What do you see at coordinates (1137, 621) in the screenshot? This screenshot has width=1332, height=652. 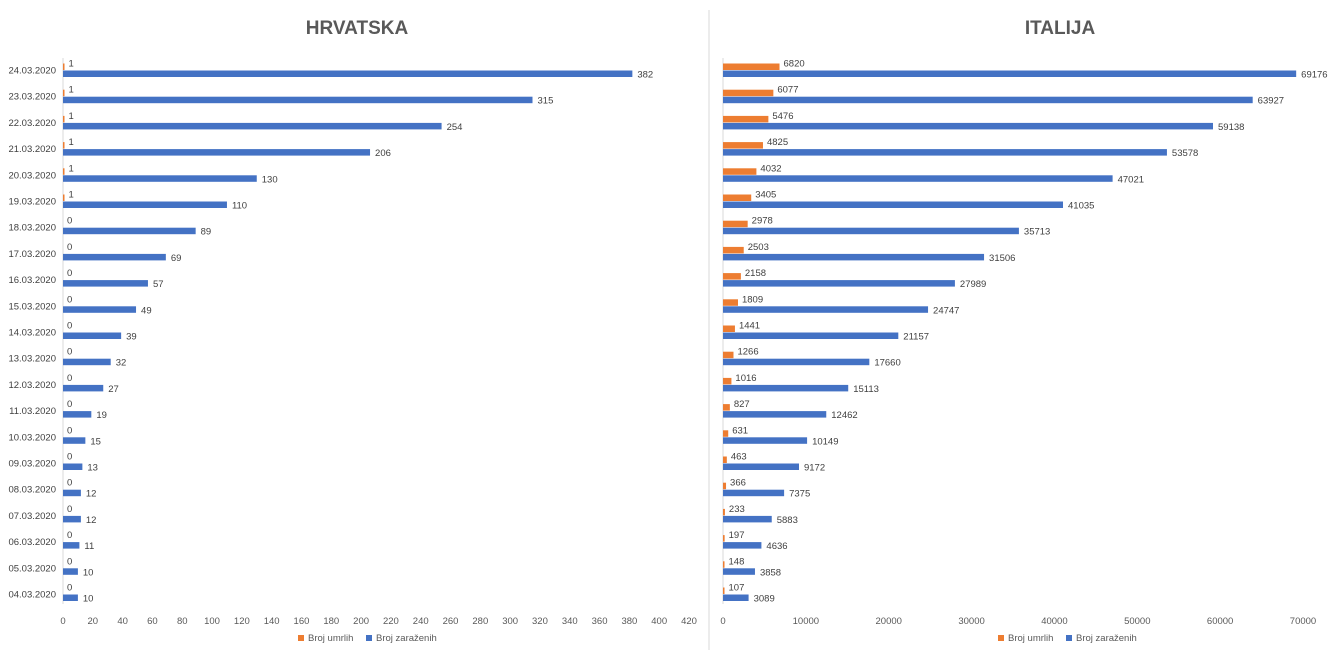 I see `x-tick-label: 50000` at bounding box center [1137, 621].